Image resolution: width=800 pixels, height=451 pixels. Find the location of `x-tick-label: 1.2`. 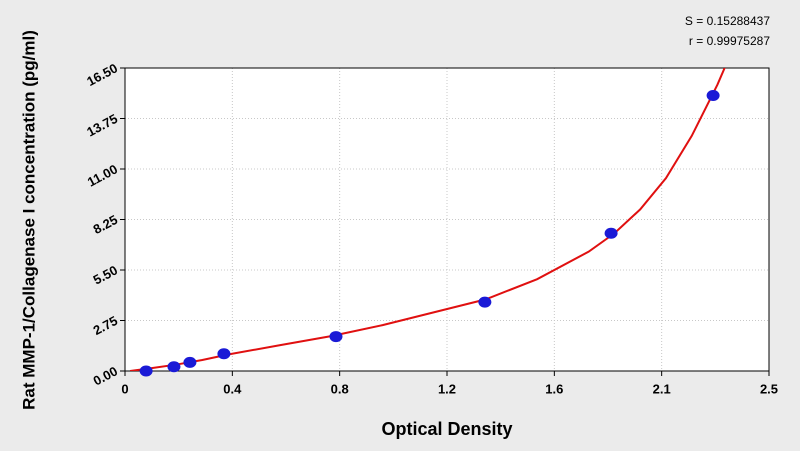

x-tick-label: 1.2 is located at coordinates (447, 388).